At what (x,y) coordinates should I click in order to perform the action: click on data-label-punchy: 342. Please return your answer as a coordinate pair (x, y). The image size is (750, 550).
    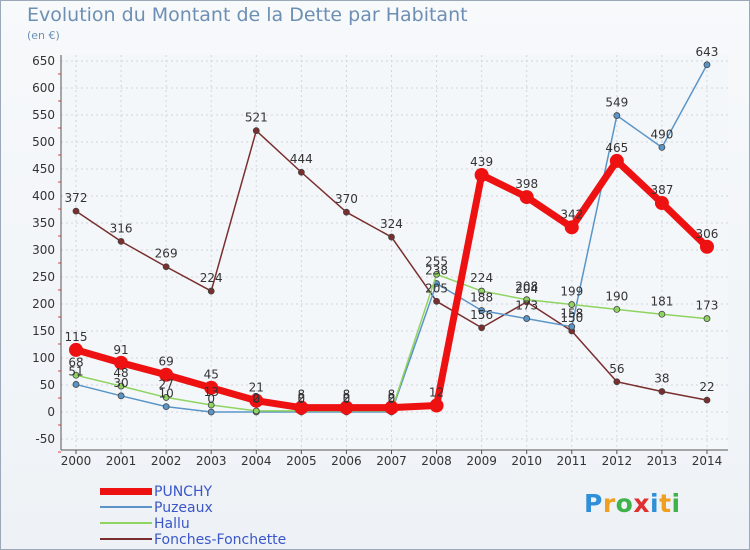
    Looking at the image, I should click on (571, 214).